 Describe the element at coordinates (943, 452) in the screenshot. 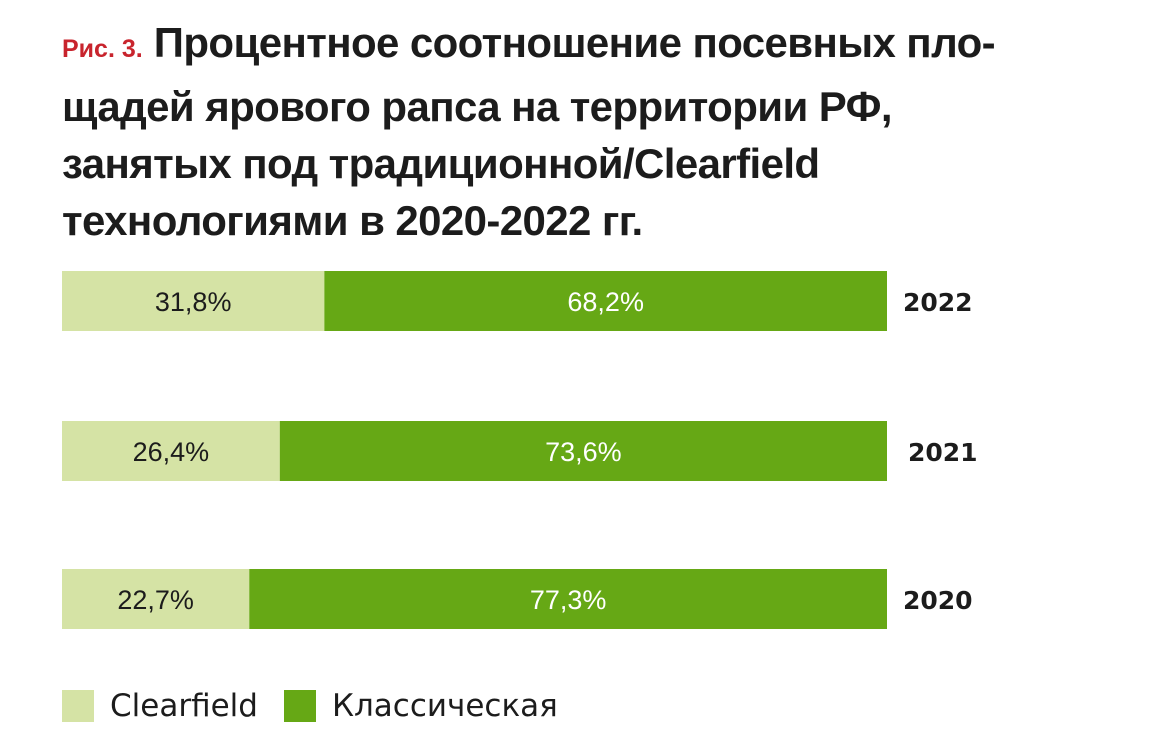

I see `category-label-2021: 2021` at that location.